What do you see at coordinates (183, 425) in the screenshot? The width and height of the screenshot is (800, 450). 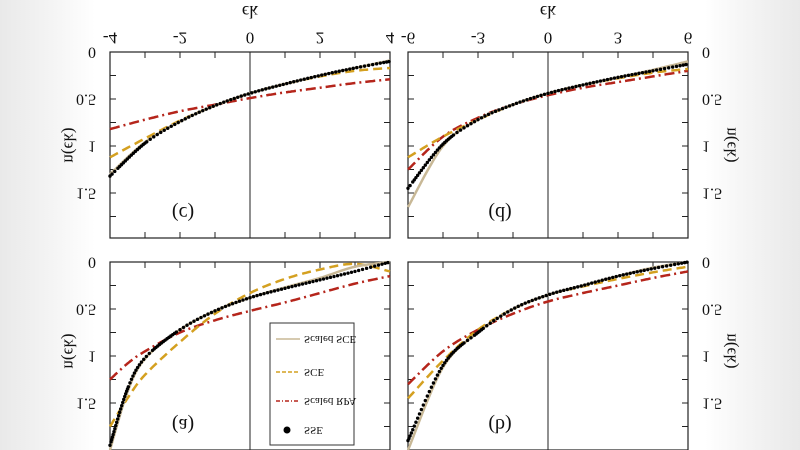 I see `panel-label: (a)` at bounding box center [183, 425].